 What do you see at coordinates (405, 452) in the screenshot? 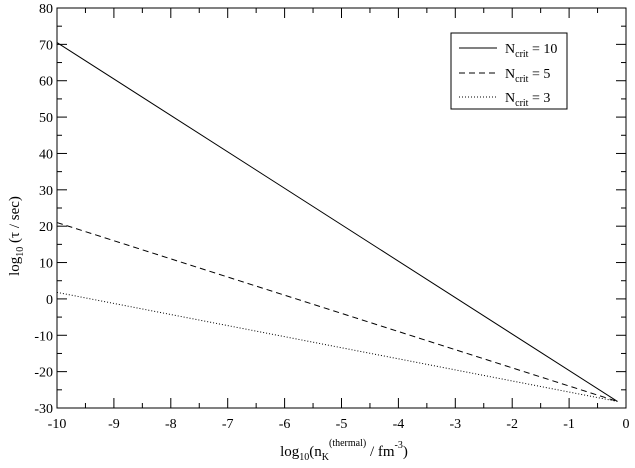
I see `x-axis-label-end: )` at bounding box center [405, 452].